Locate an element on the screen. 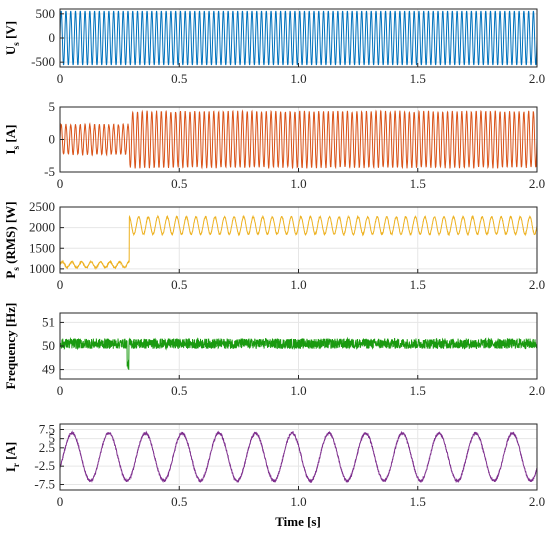 This screenshot has height=536, width=550. y-tick-label: 50 is located at coordinates (48, 345).